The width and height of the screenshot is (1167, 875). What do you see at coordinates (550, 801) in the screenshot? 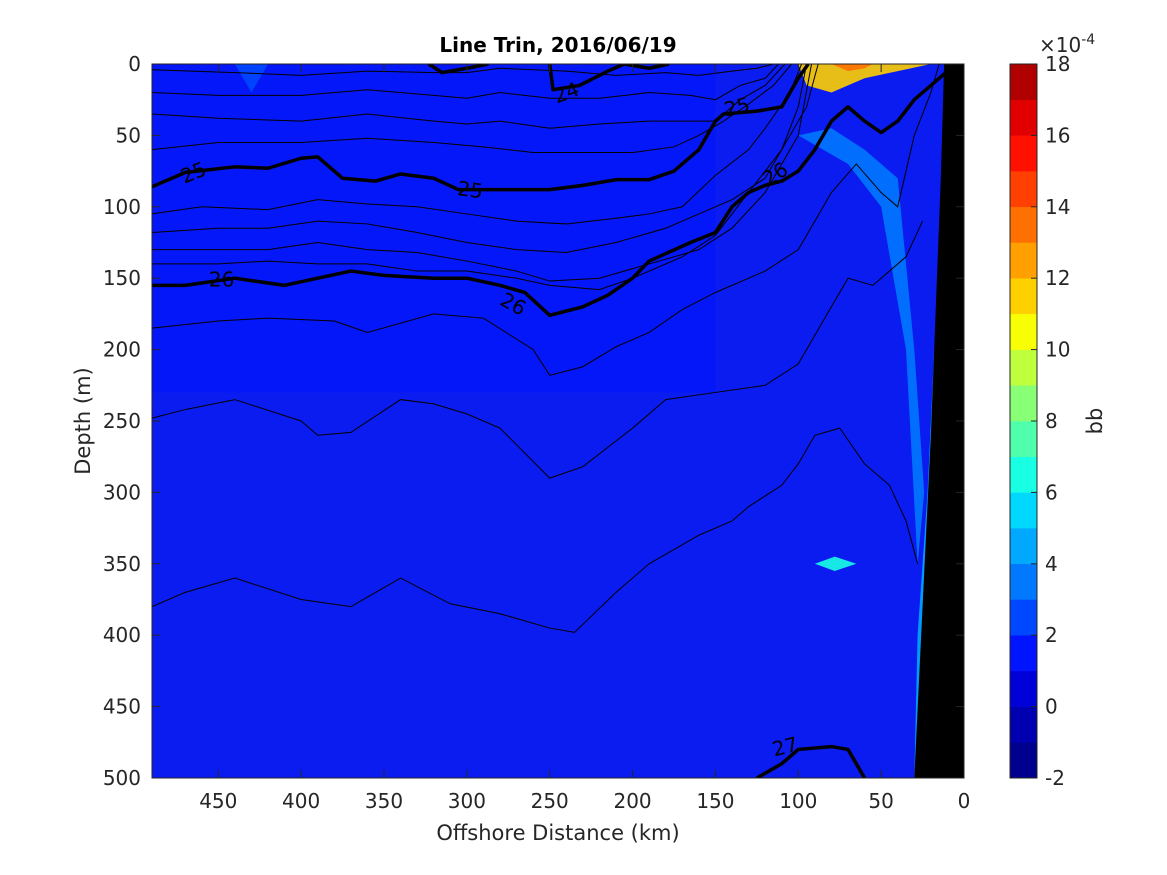
I see `x-tick-label-250: 250` at bounding box center [550, 801].